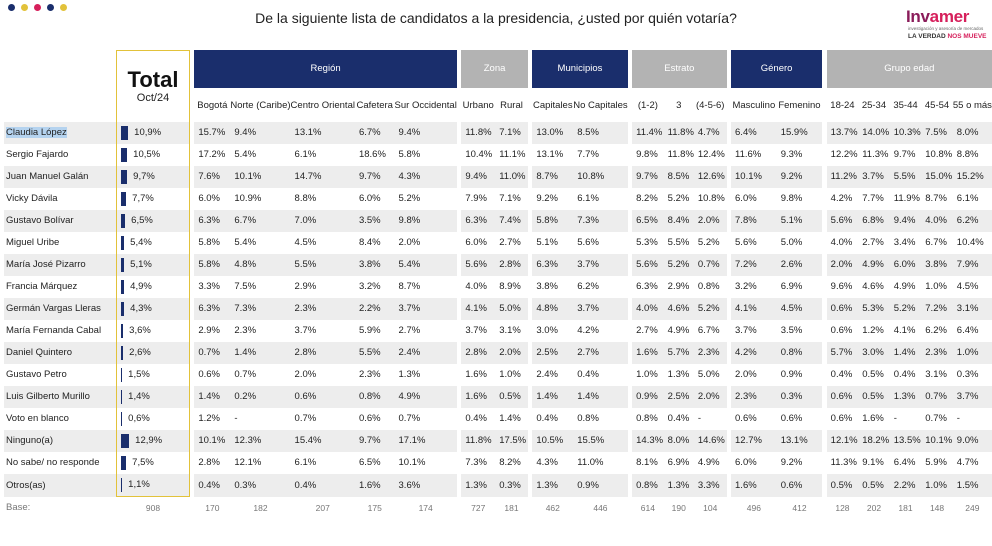  I want to click on cell-value: 4.0%, so click(937, 221).